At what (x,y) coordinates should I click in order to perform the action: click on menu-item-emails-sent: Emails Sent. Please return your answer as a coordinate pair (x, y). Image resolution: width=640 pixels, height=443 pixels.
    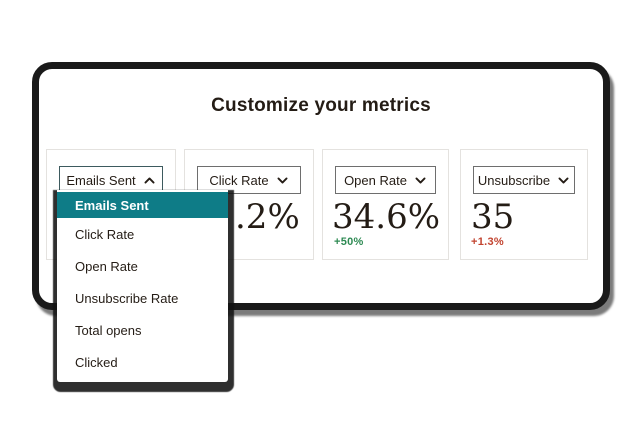
    Looking at the image, I should click on (142, 205).